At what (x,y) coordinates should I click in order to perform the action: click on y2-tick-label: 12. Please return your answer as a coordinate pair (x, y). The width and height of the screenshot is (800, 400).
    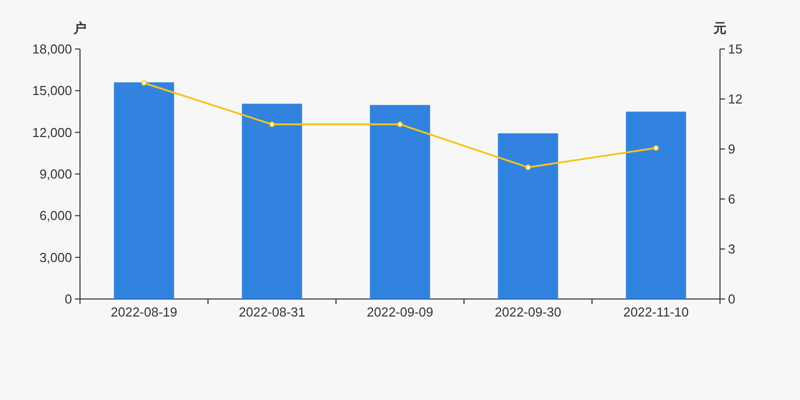
    Looking at the image, I should click on (735, 99).